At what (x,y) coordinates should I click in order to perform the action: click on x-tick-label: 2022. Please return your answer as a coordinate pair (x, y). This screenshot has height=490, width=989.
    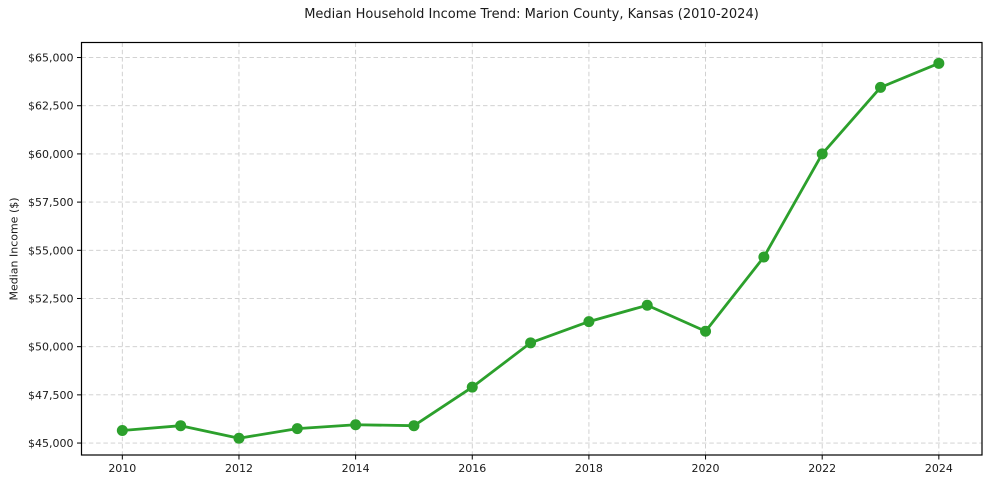
    Looking at the image, I should click on (822, 468).